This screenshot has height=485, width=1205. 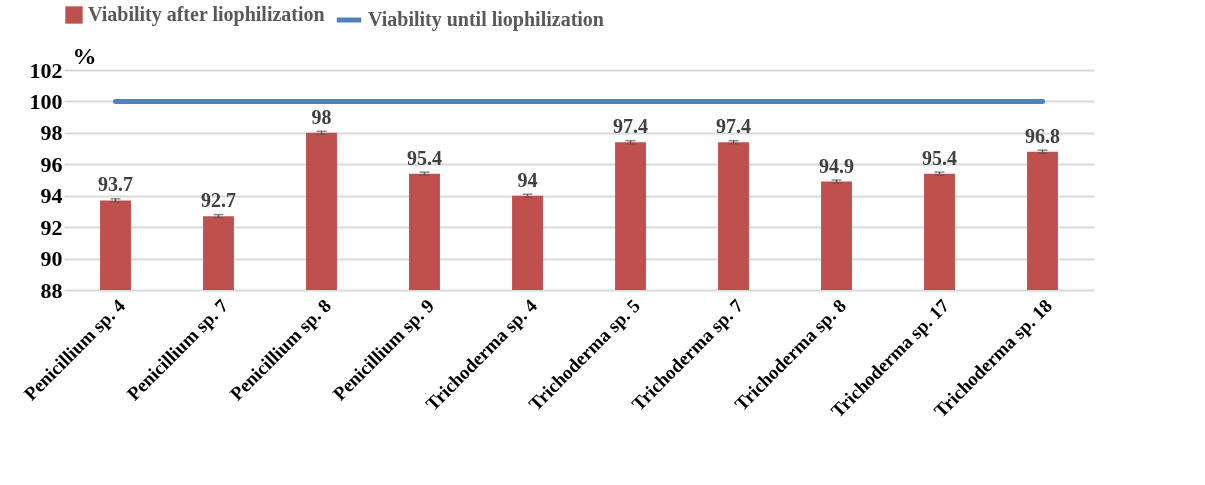 What do you see at coordinates (486, 19) in the screenshot?
I see `legend-label: Viability until liophilization` at bounding box center [486, 19].